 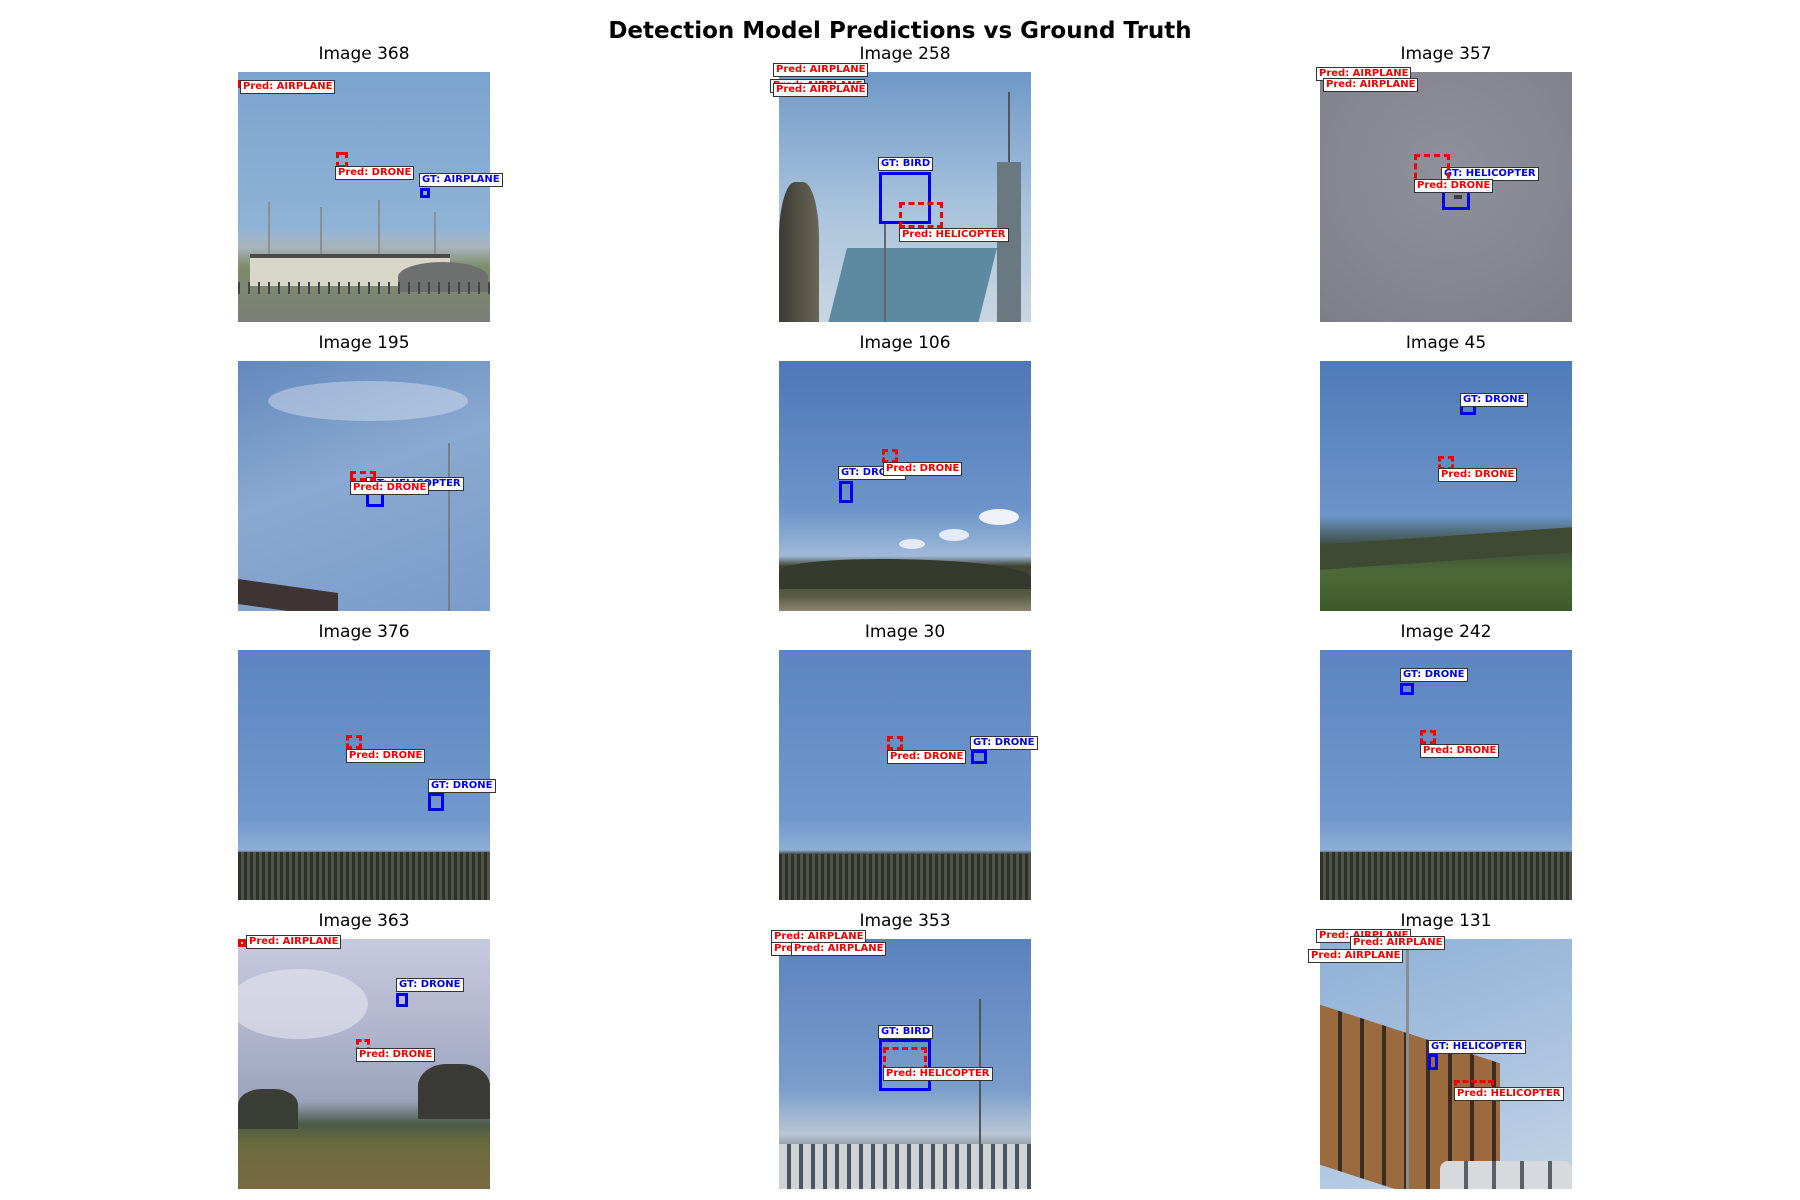 What do you see at coordinates (1407, 1064) in the screenshot?
I see `street-pole` at bounding box center [1407, 1064].